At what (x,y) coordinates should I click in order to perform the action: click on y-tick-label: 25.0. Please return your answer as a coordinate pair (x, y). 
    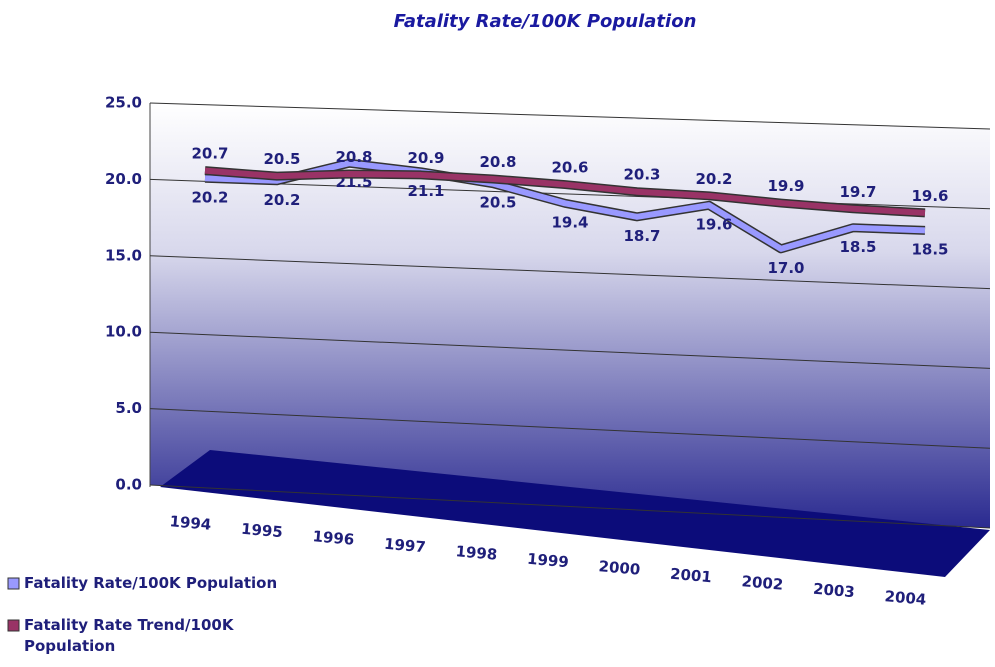
    Looking at the image, I should click on (123, 103).